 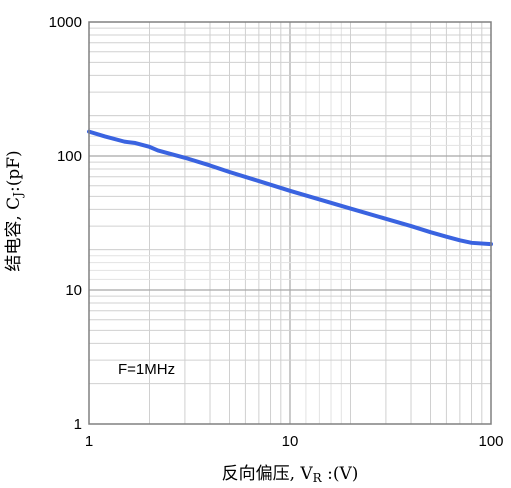 What do you see at coordinates (78, 424) in the screenshot?
I see `y-tick-label: 1` at bounding box center [78, 424].